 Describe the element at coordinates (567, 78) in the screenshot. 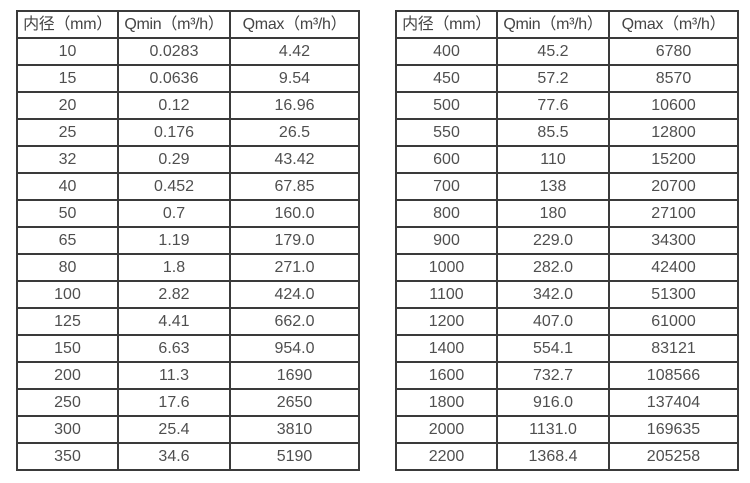

I see `table-row: 450 57.2 8570` at that location.